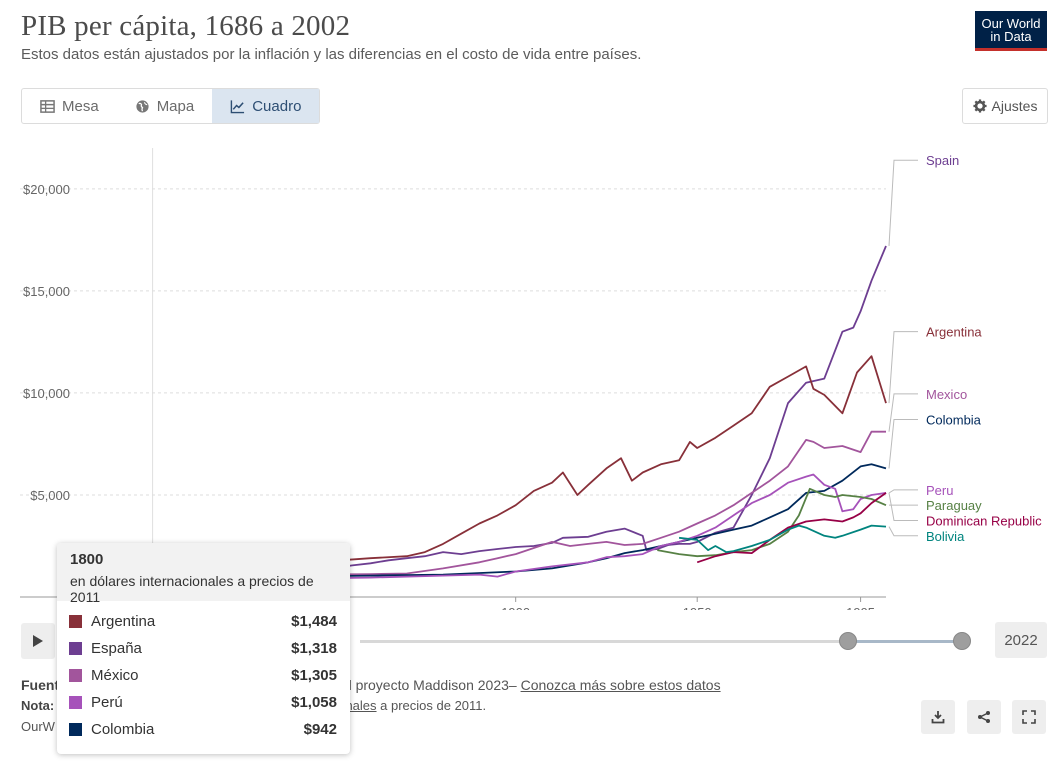 Image resolution: width=1060 pixels, height=773 pixels. What do you see at coordinates (905, 641) in the screenshot?
I see `timeline-selected-range` at bounding box center [905, 641].